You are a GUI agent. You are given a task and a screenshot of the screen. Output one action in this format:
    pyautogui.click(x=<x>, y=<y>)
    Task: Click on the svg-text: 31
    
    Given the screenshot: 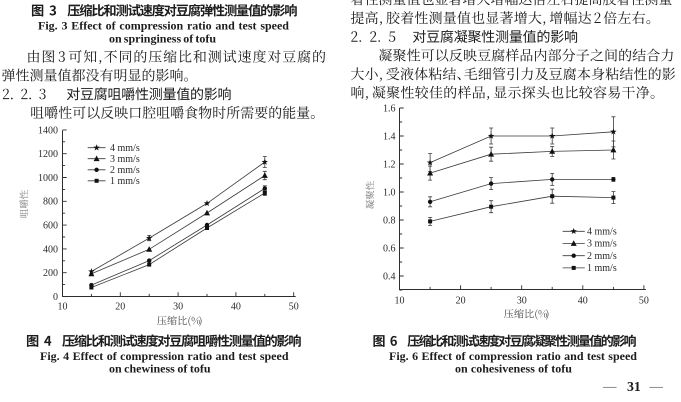 What is the action you would take?
    pyautogui.click(x=634, y=386)
    